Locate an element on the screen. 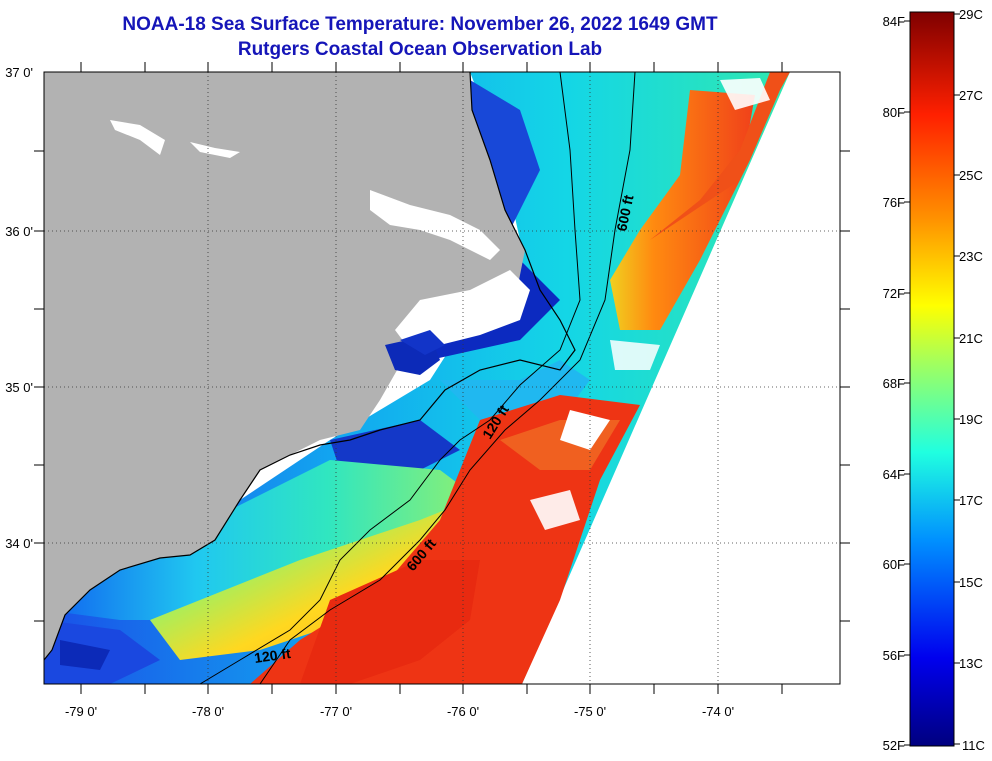 This screenshot has width=992, height=761. pamlico-sound is located at coordinates (462, 310).